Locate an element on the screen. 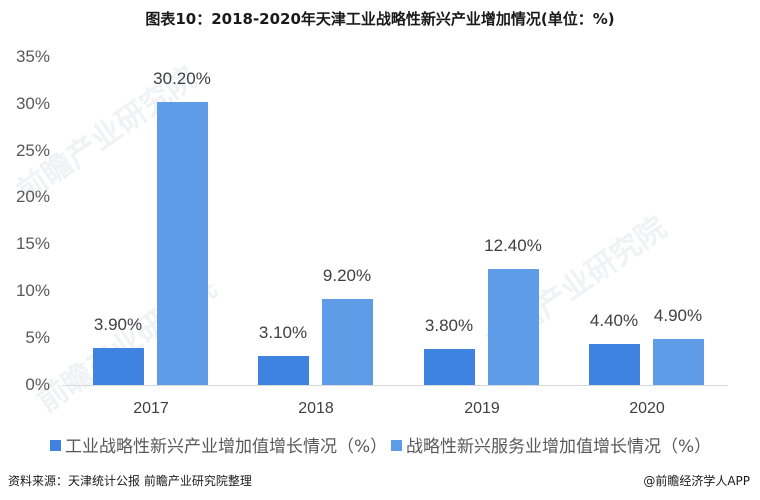 The width and height of the screenshot is (760, 500). source-note: 资料来源：天津统计公报 前瞻产业研究院整理 is located at coordinates (130, 481).